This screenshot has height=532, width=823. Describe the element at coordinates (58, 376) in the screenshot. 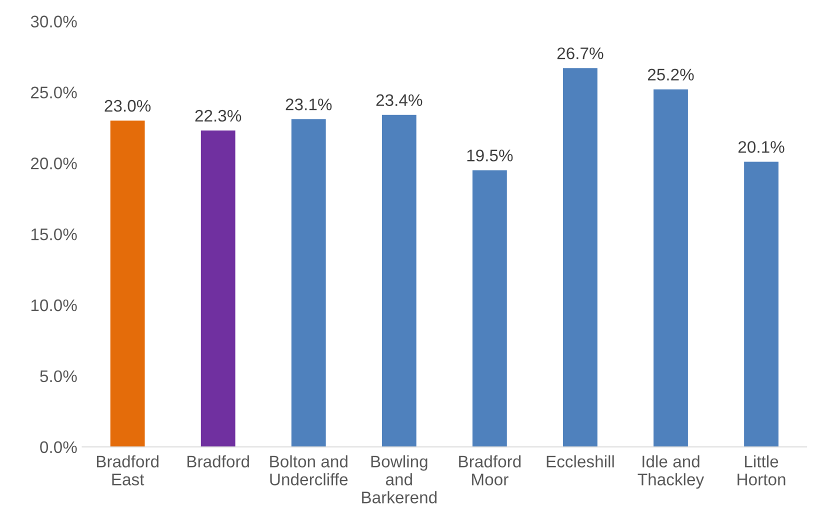

I see `y-tick-label: 5.0%` at that location.